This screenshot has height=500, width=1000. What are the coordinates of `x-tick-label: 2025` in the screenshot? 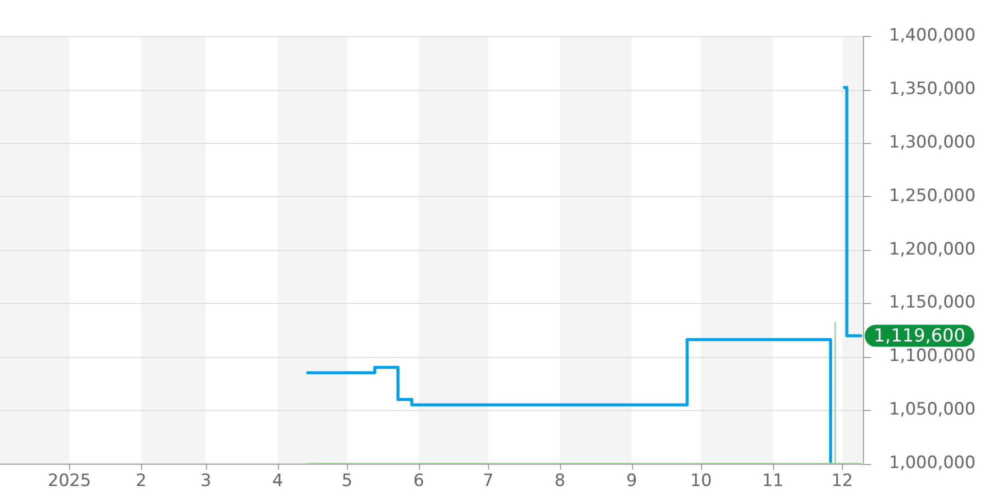 It's located at (70, 481).